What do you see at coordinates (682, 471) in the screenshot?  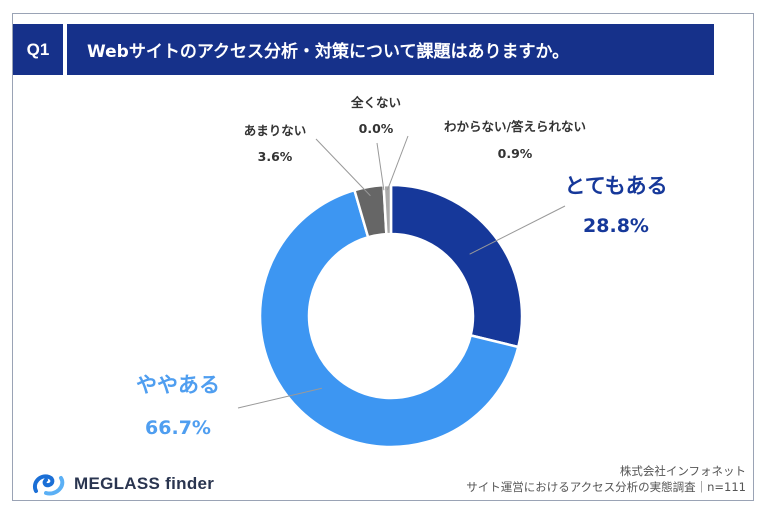 I see `source-company: 株式会社インフォネット` at bounding box center [682, 471].